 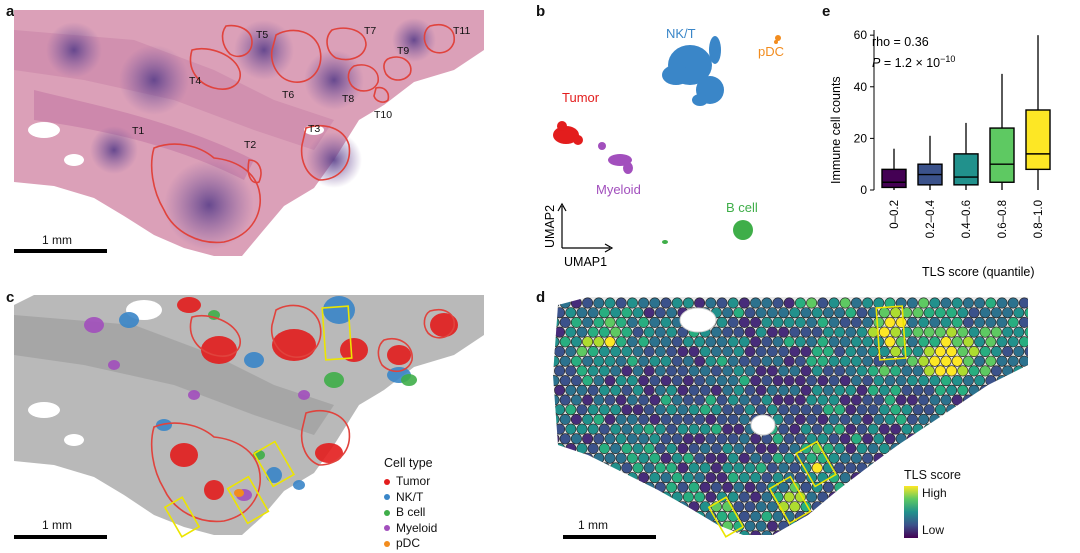 I want to click on region-outline-t5, so click(x=237, y=41).